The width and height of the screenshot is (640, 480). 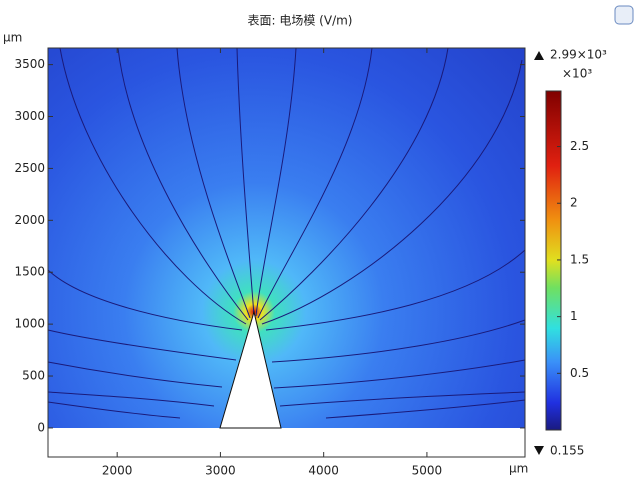 I want to click on colorbar, so click(x=553, y=260).